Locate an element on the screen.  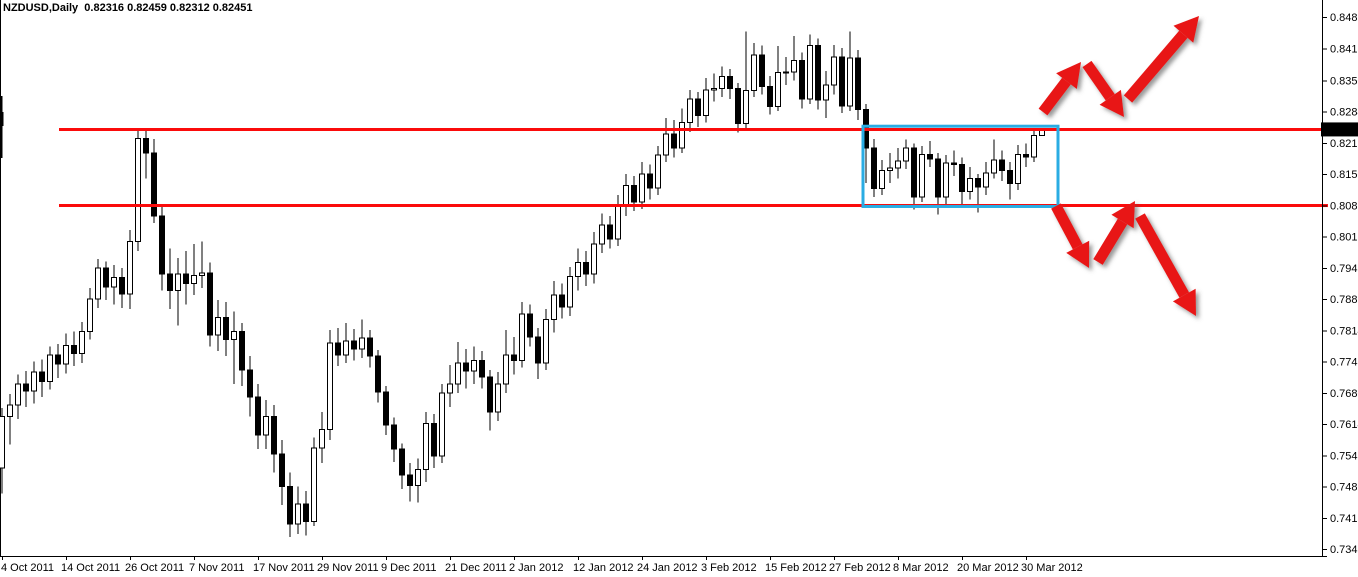
x-axis-label: 20 Mar 2012 is located at coordinates (988, 568).